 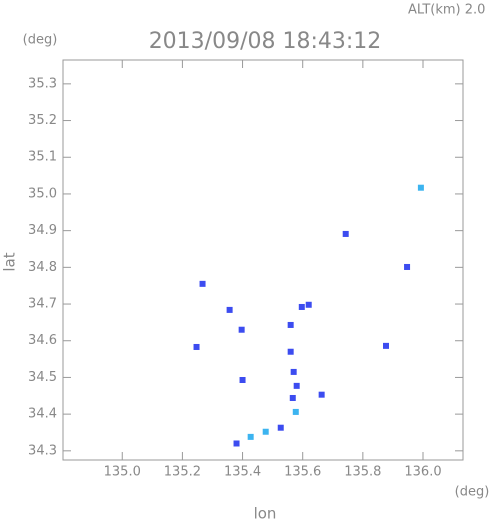 I want to click on x-unit: (deg), so click(x=472, y=492).